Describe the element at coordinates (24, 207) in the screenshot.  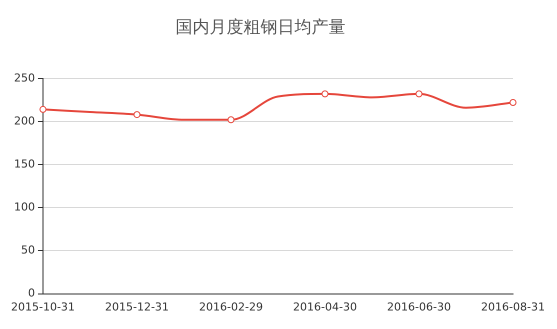
I see `y-tick-label: 100` at that location.